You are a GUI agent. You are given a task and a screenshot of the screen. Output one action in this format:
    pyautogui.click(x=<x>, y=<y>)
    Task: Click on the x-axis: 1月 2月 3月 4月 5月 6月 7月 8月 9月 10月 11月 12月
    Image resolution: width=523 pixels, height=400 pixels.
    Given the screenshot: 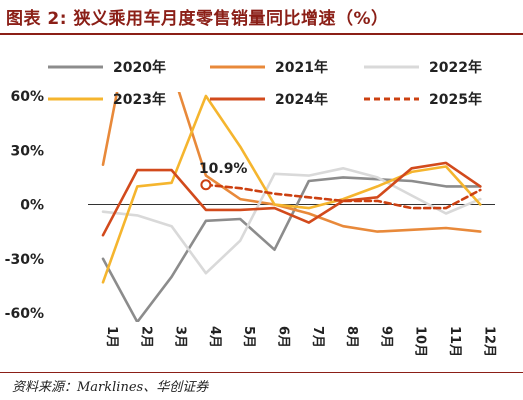 What is the action you would take?
    pyautogui.click(x=300, y=341)
    